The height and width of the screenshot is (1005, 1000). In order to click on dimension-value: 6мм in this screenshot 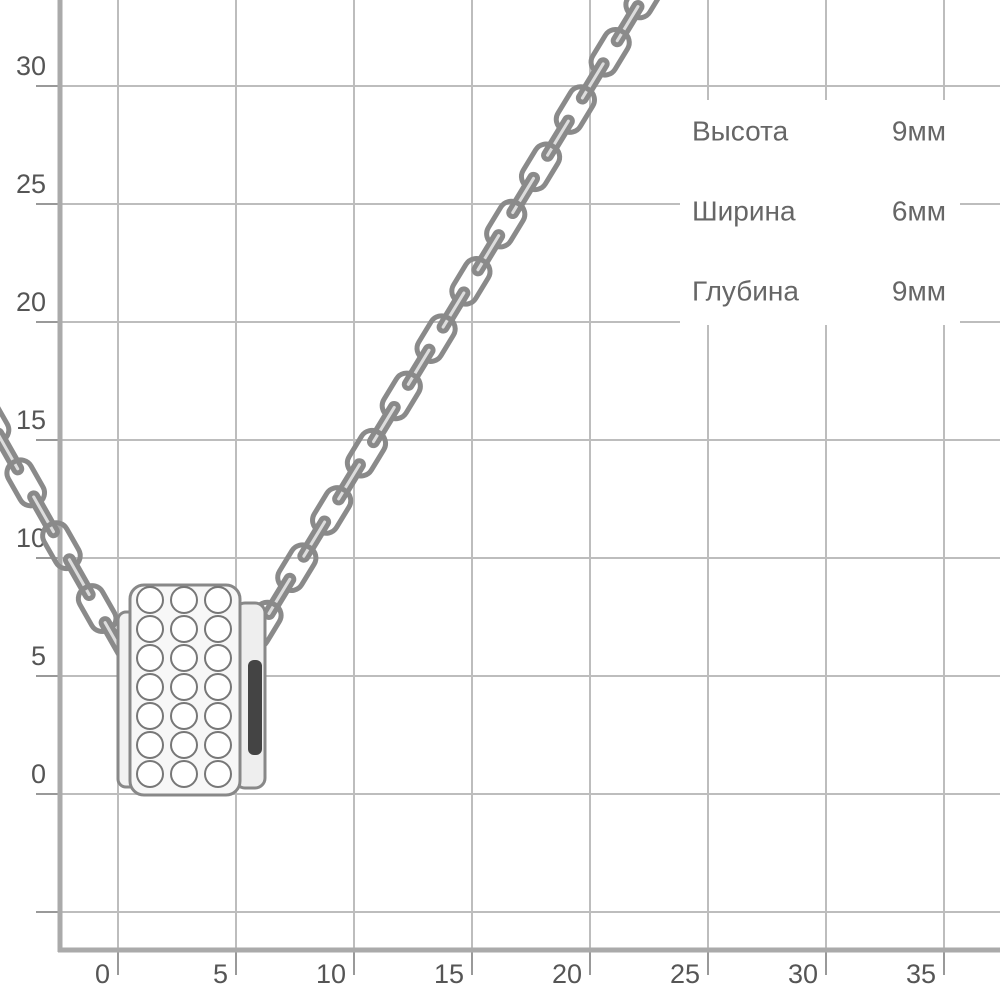, I will do `click(919, 210)`.